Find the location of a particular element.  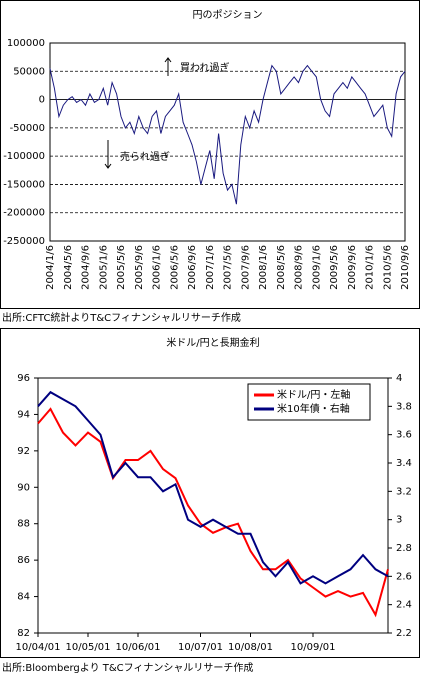

x-tick-label: 2005/1/6 is located at coordinates (103, 267).